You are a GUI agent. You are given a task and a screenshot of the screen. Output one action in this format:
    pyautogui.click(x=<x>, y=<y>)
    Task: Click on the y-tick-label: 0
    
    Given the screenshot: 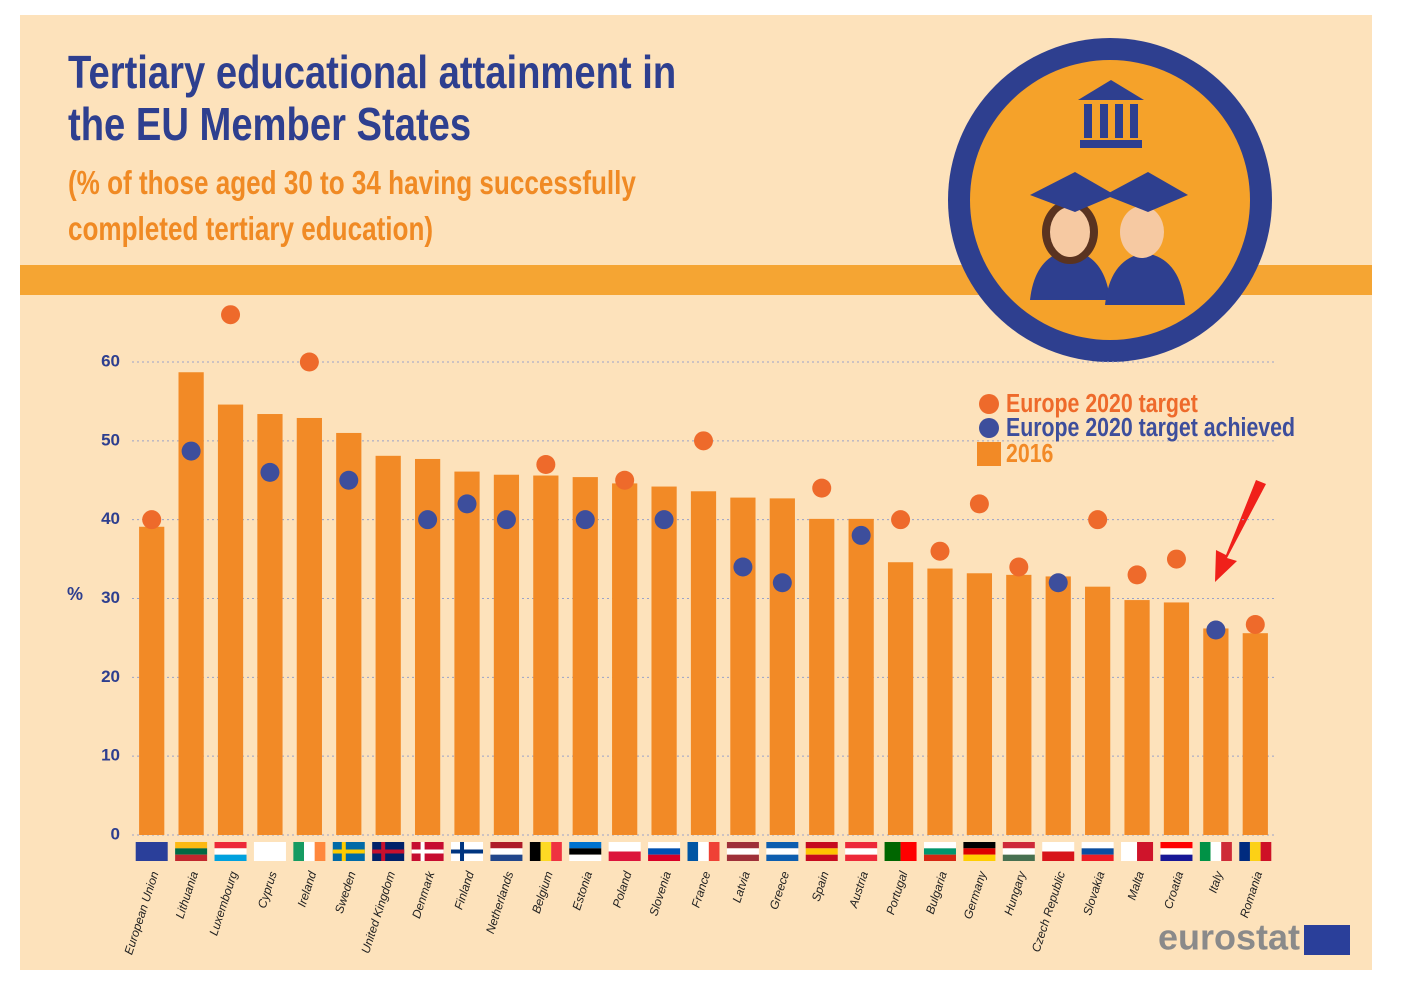 What is the action you would take?
    pyautogui.click(x=115, y=833)
    